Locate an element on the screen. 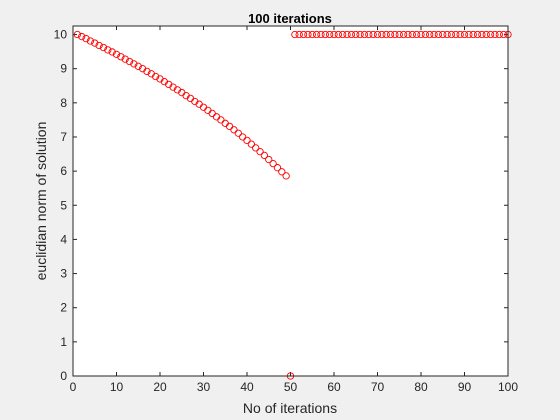 The height and width of the screenshot is (420, 560). x-tick-label: 40 is located at coordinates (247, 387).